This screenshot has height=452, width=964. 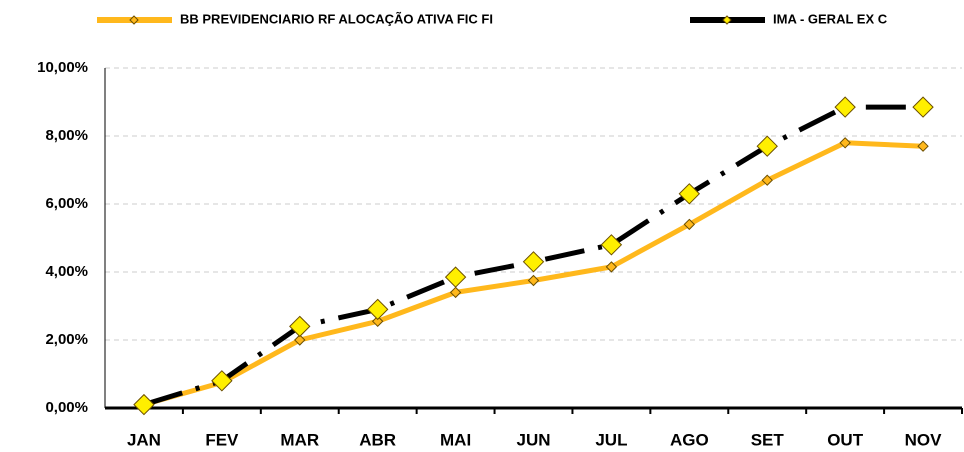 I want to click on x-tick-label: JAN, so click(x=144, y=439).